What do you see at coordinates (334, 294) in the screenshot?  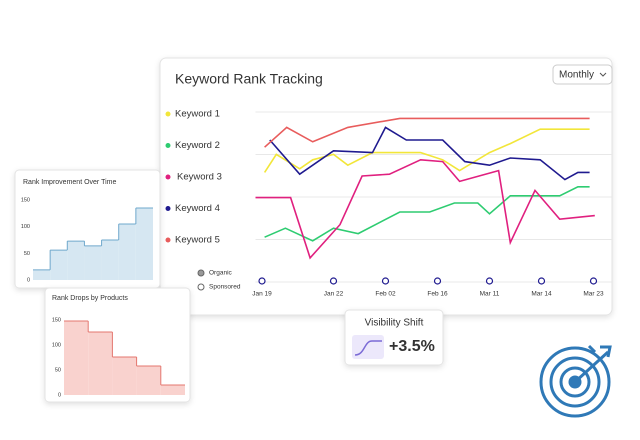 I see `x-tick-label: Jan 22` at bounding box center [334, 294].